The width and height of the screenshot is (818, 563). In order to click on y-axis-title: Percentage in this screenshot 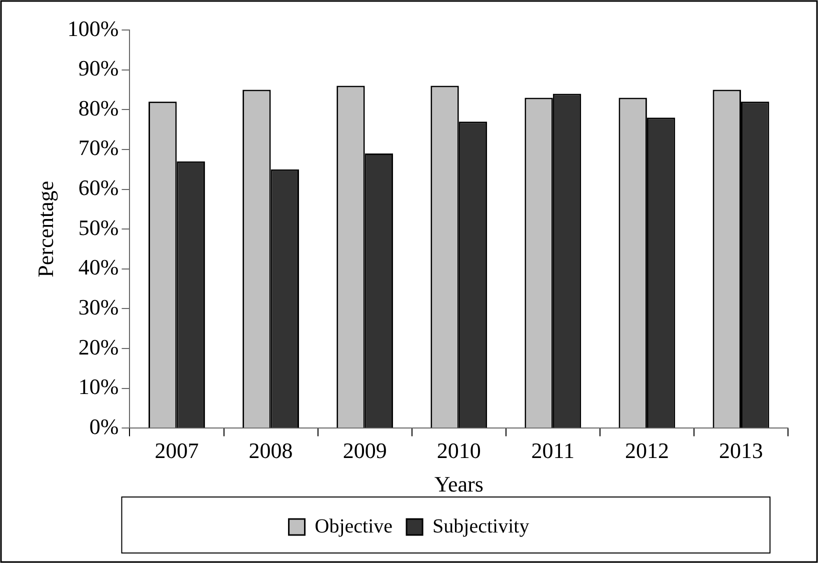, I will do `click(45, 229)`.